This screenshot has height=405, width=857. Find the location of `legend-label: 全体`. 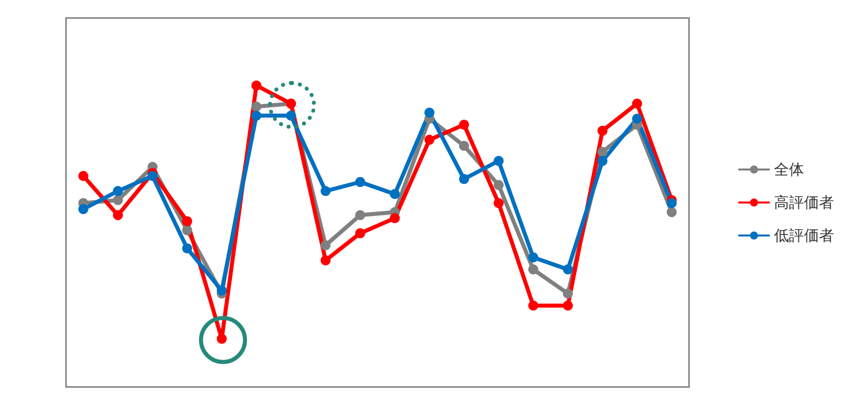

legend-label: 全体 is located at coordinates (789, 169).